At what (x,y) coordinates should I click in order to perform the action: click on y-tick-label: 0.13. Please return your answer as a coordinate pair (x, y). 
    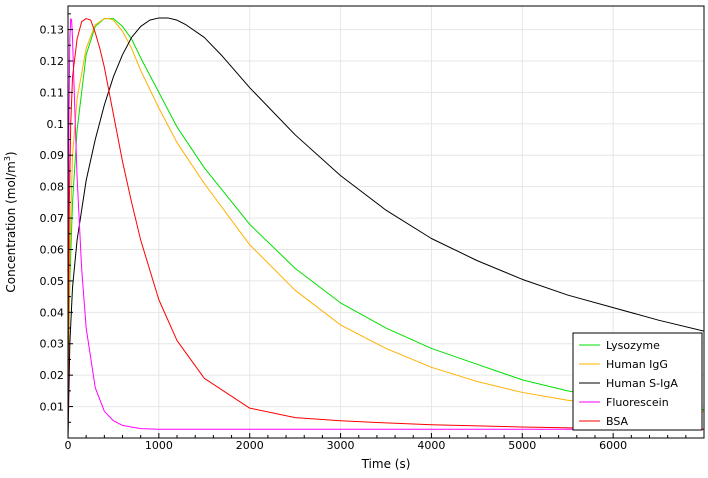
    Looking at the image, I should click on (52, 30).